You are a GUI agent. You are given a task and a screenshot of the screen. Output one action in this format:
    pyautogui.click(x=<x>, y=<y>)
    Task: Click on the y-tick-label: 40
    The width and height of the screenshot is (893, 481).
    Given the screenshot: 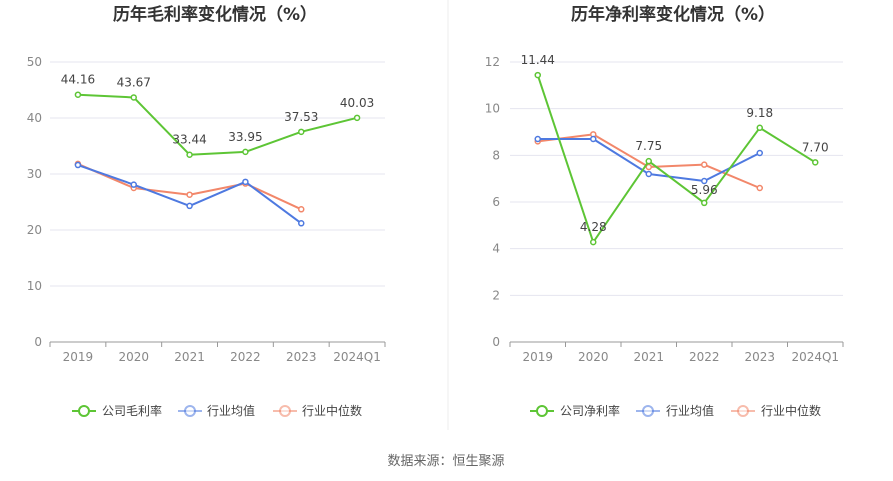 What is the action you would take?
    pyautogui.click(x=34, y=118)
    